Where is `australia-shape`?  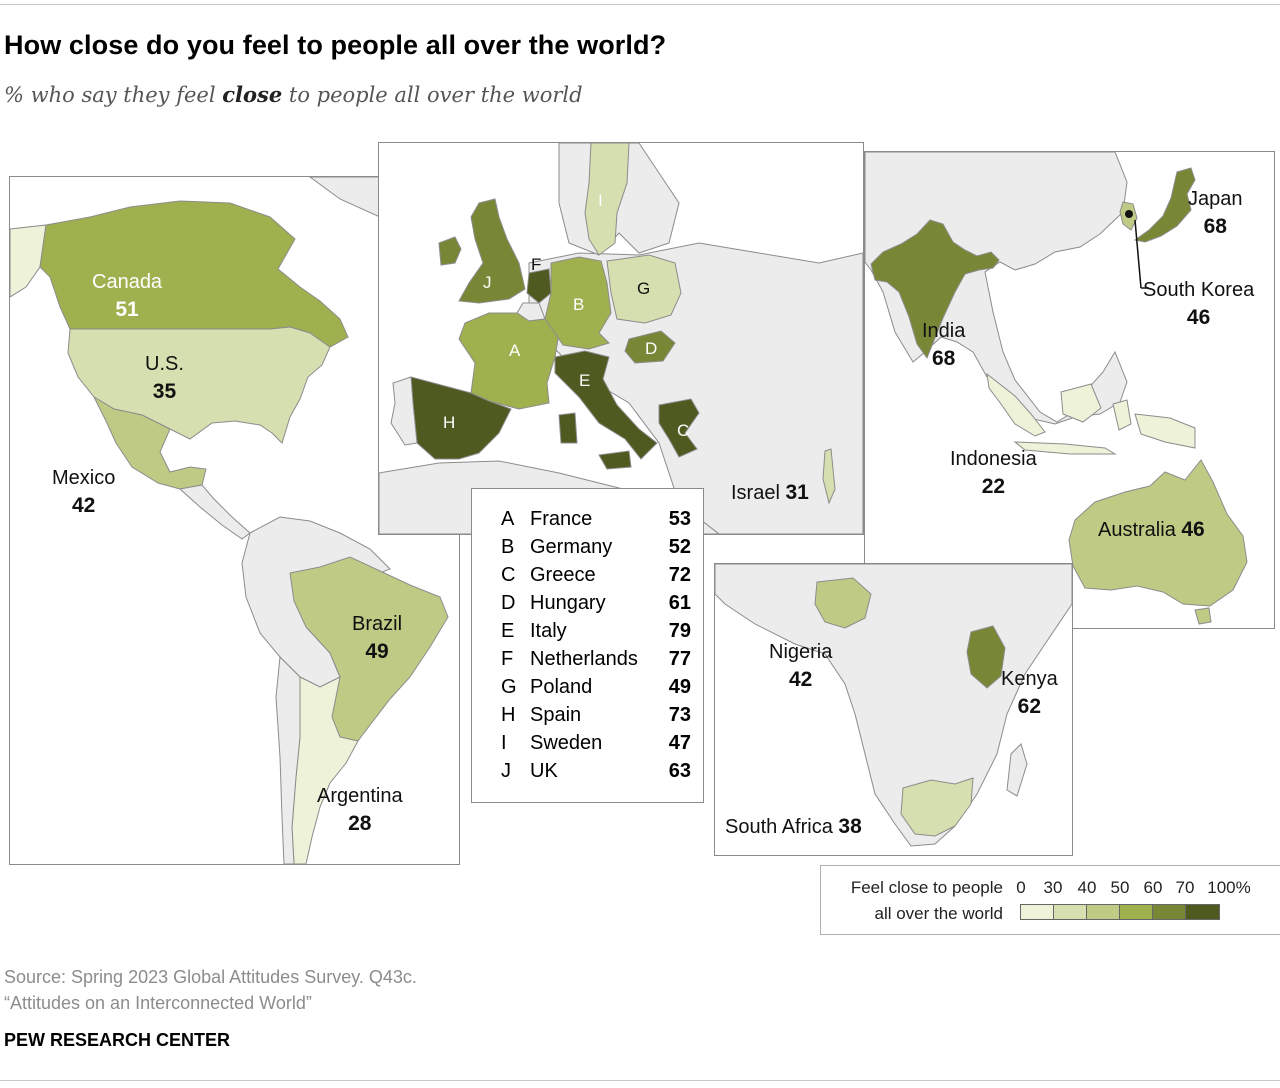
australia-shape is located at coordinates (1158, 533).